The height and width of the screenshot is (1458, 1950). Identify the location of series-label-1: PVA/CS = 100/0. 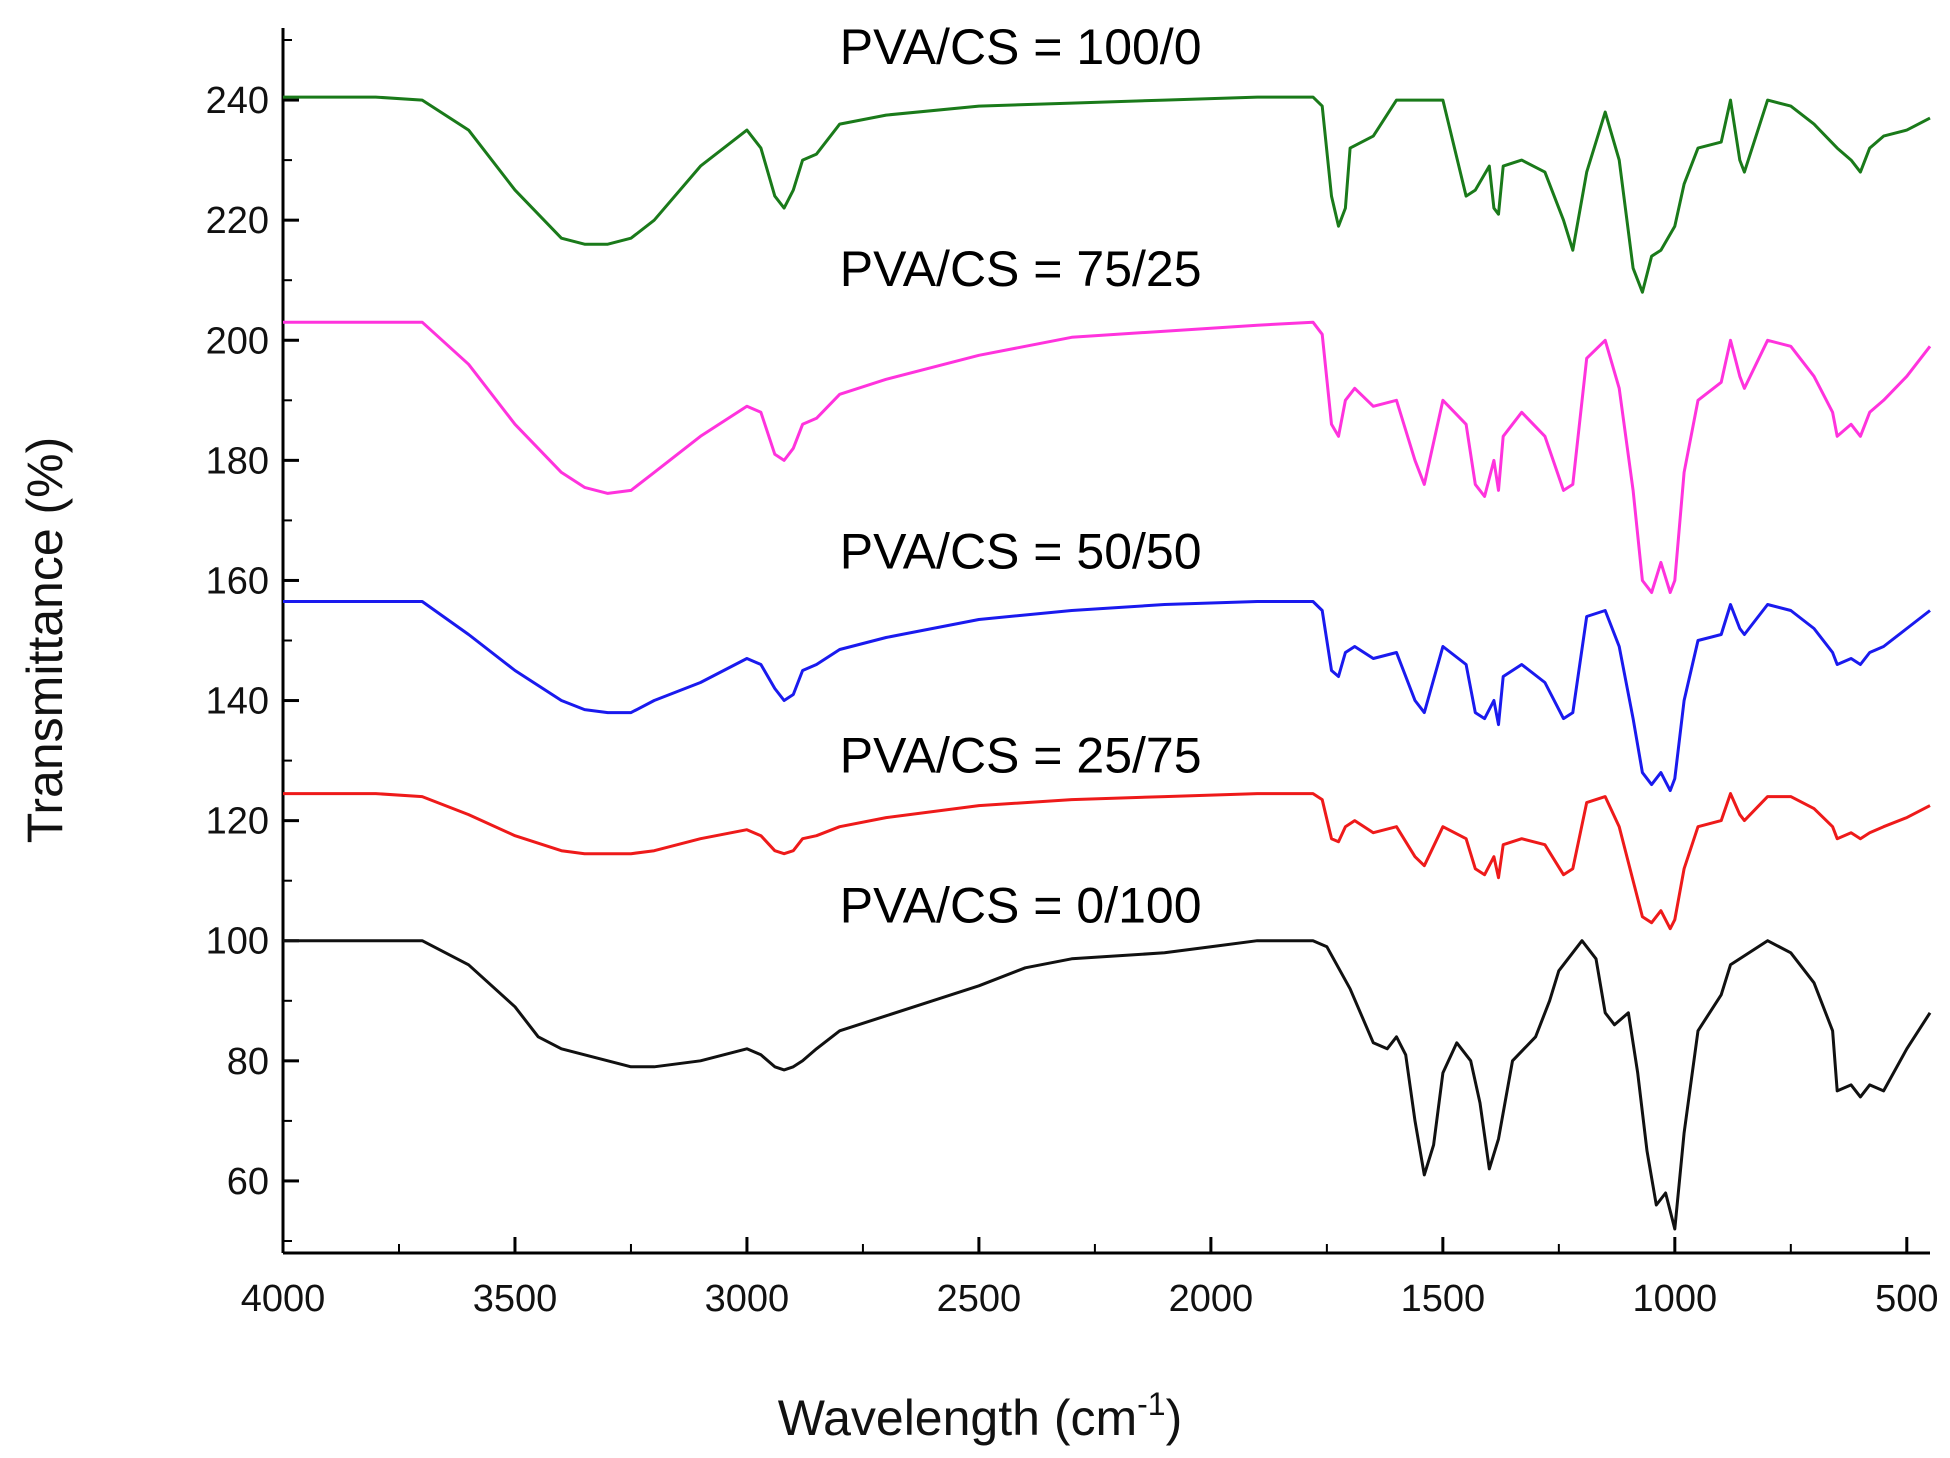
(1021, 47).